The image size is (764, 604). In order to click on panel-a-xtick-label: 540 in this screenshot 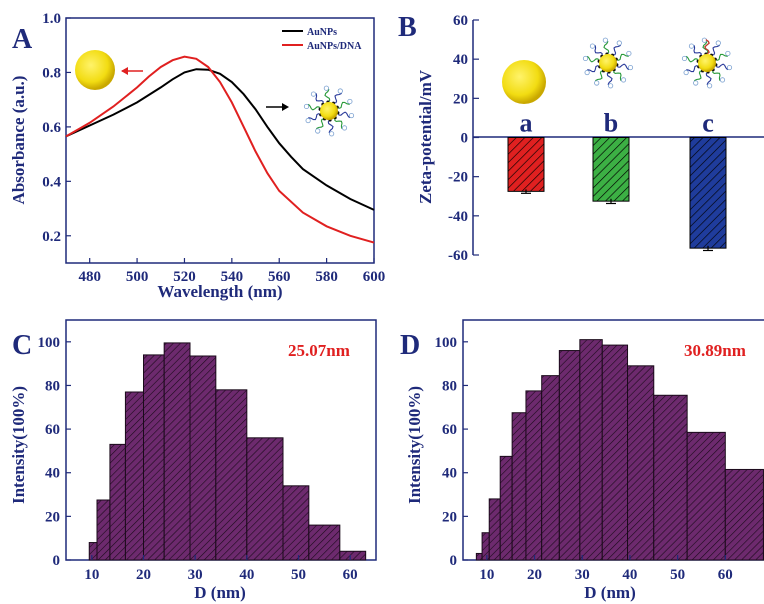, I will do `click(232, 277)`.